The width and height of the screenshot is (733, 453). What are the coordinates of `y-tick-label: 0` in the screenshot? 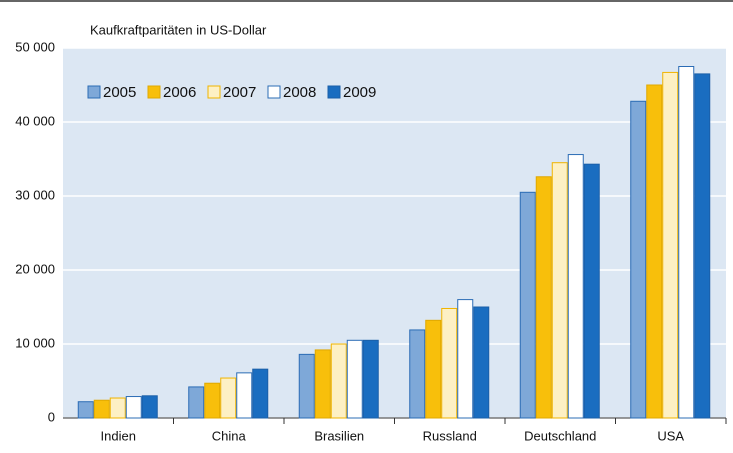 It's located at (51, 416).